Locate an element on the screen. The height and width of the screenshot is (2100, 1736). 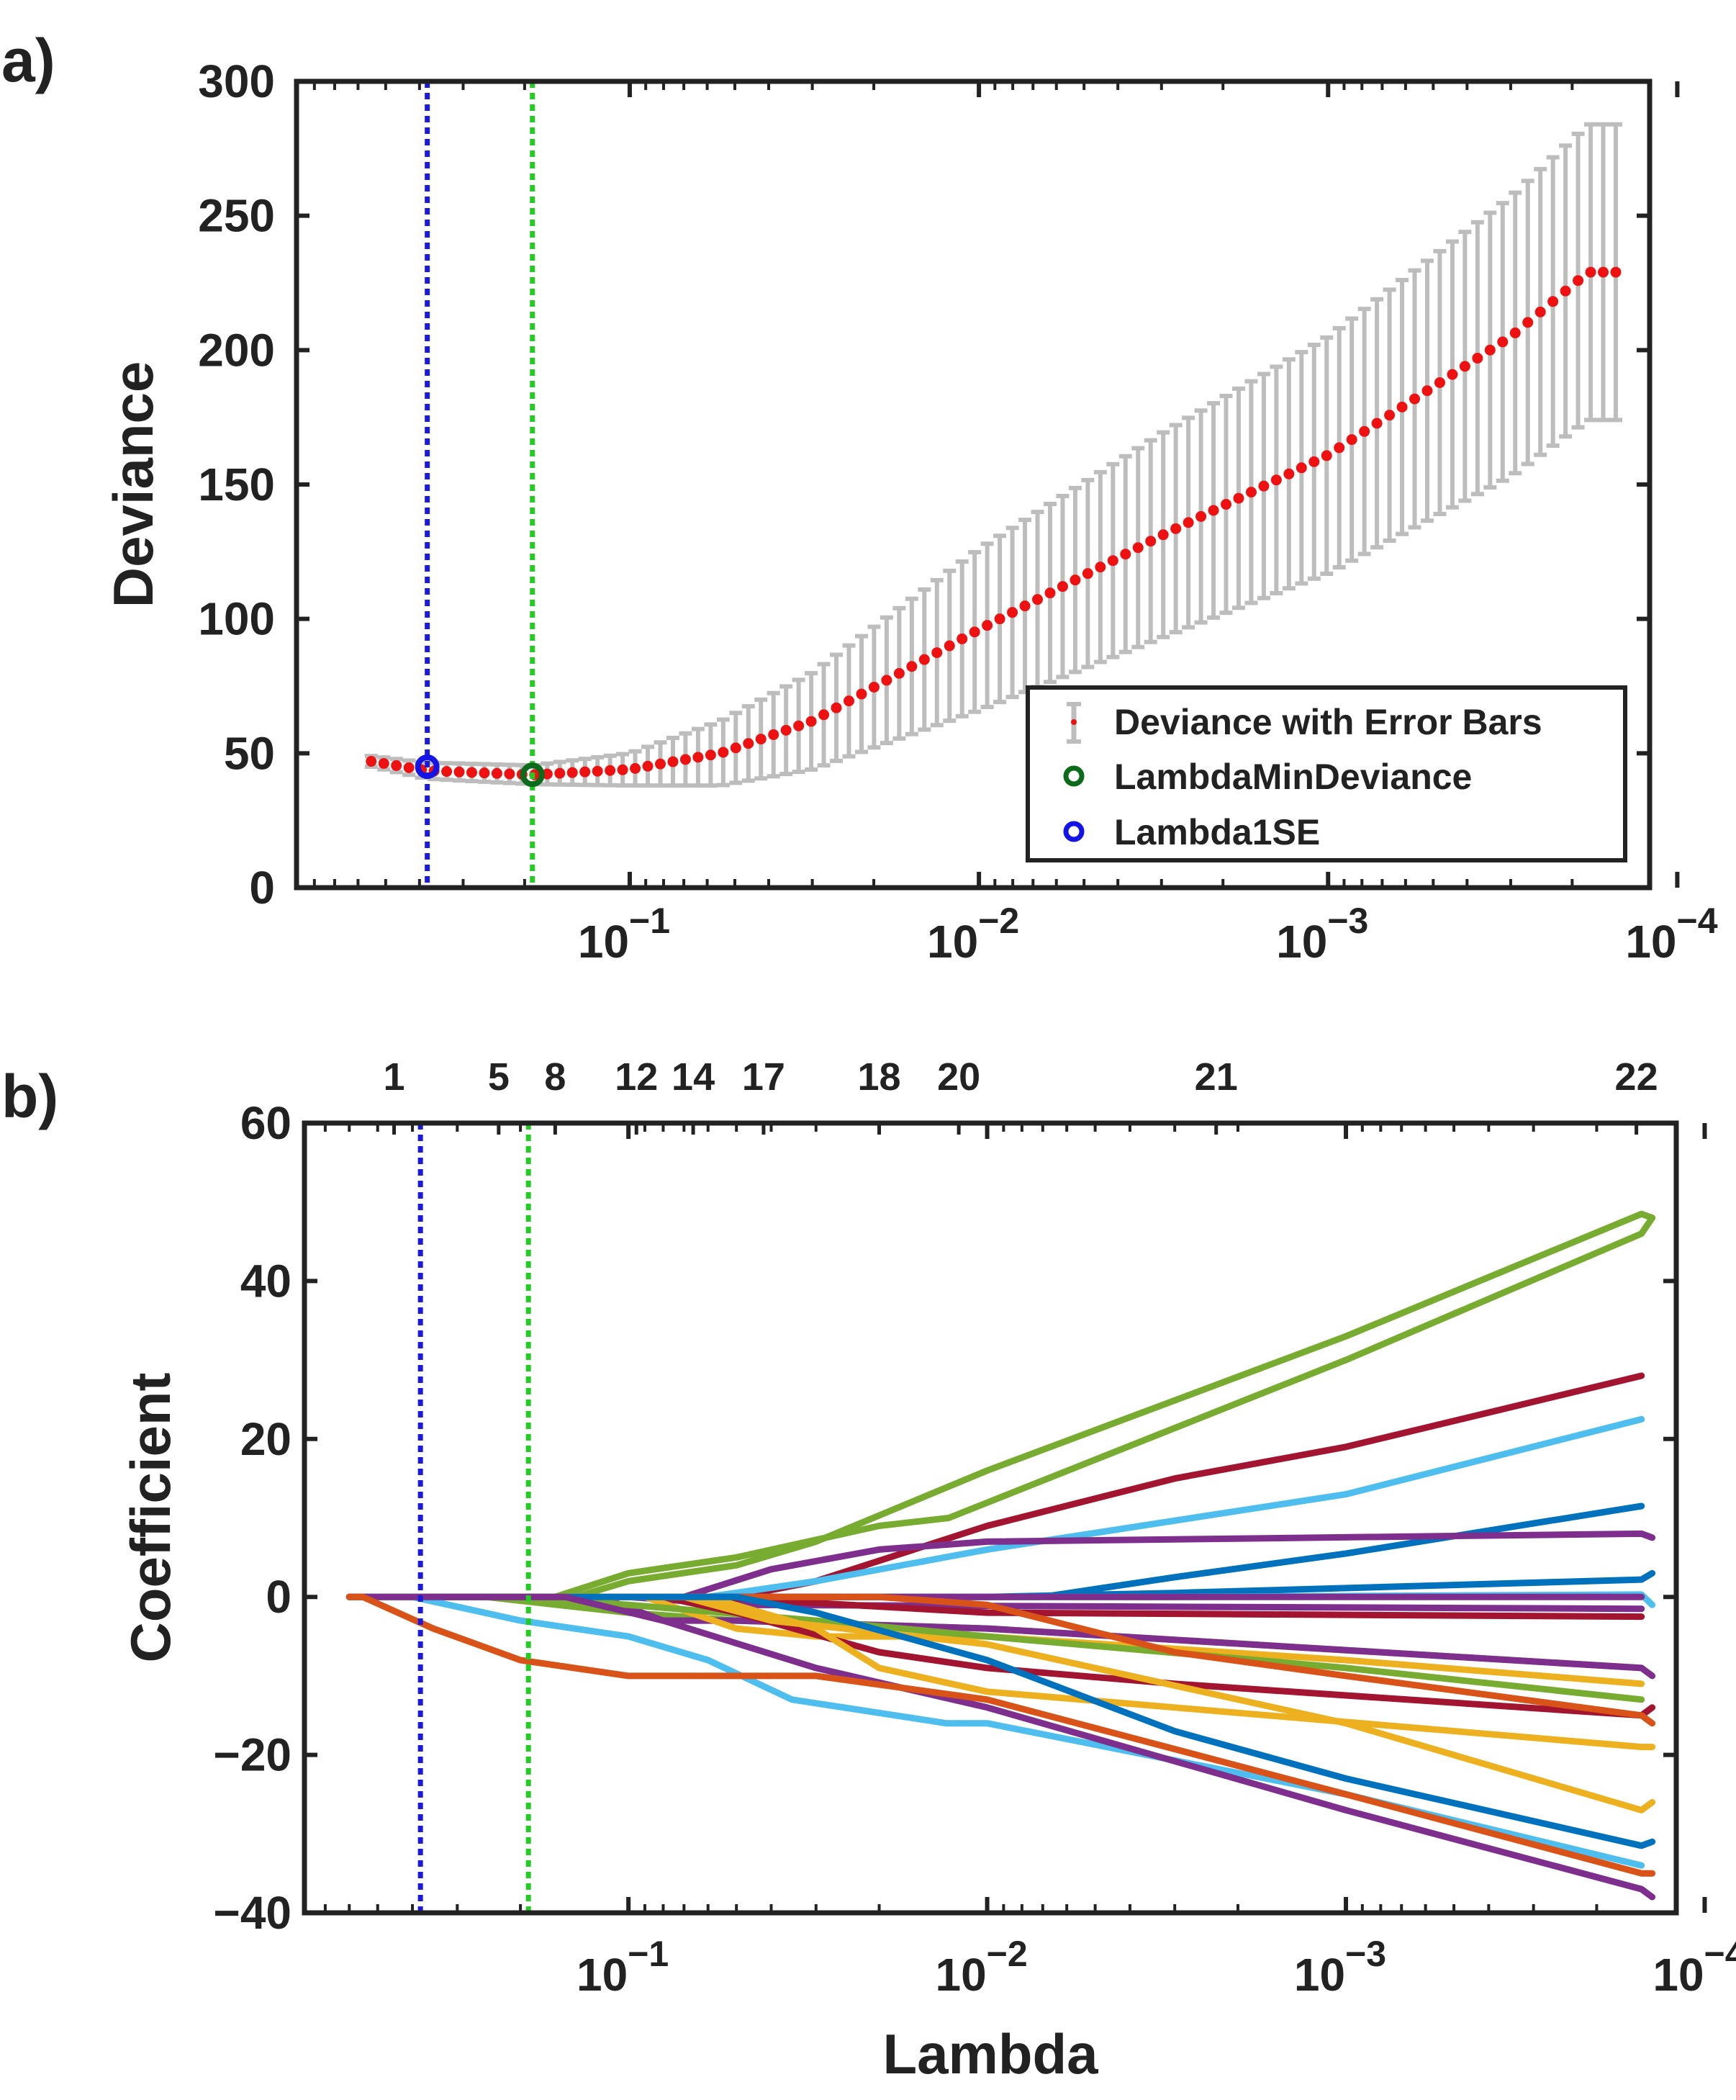
legend-curve-dot is located at coordinates (1074, 722).